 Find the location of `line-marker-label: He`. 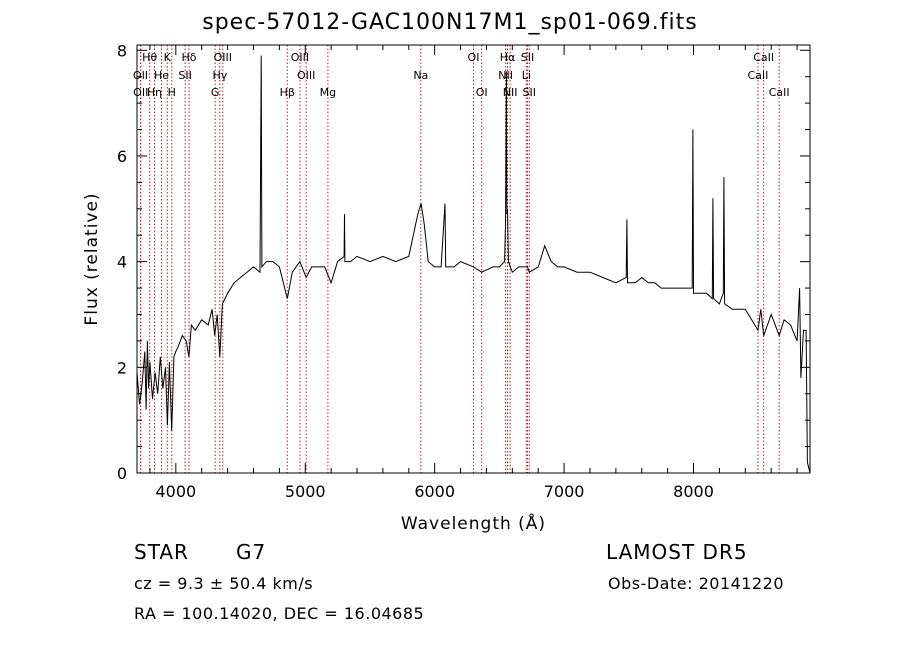

line-marker-label: He is located at coordinates (161, 75).